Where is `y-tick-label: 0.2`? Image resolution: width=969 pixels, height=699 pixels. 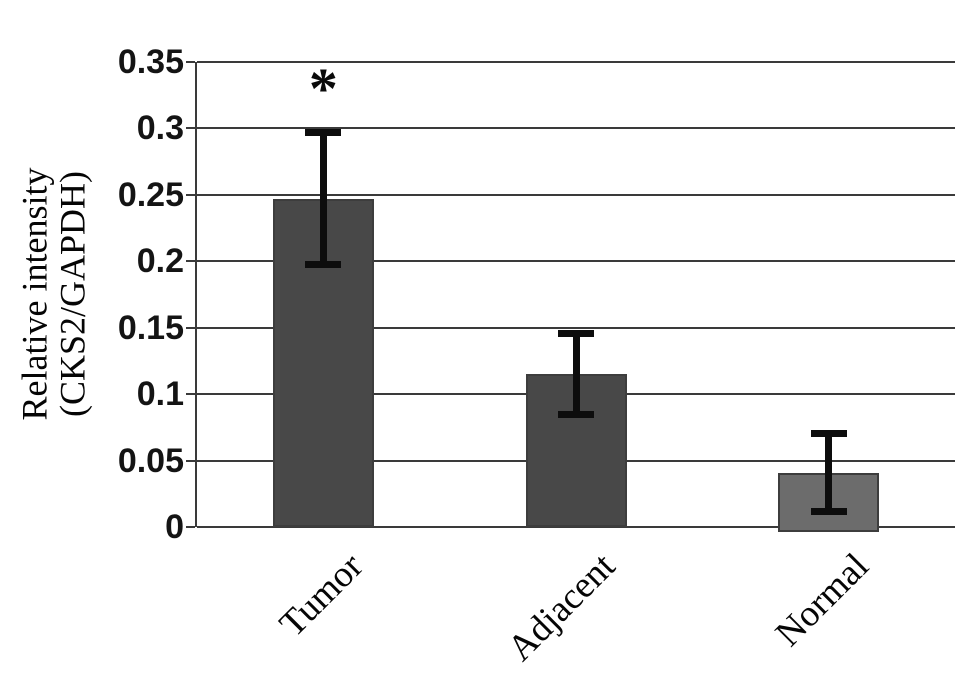 y-tick-label: 0.2 is located at coordinates (160, 261).